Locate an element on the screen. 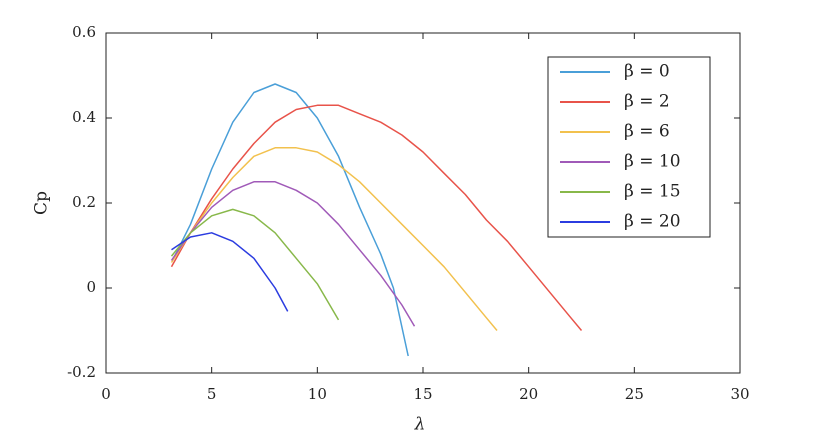 The width and height of the screenshot is (815, 443). legend-box is located at coordinates (629, 147).